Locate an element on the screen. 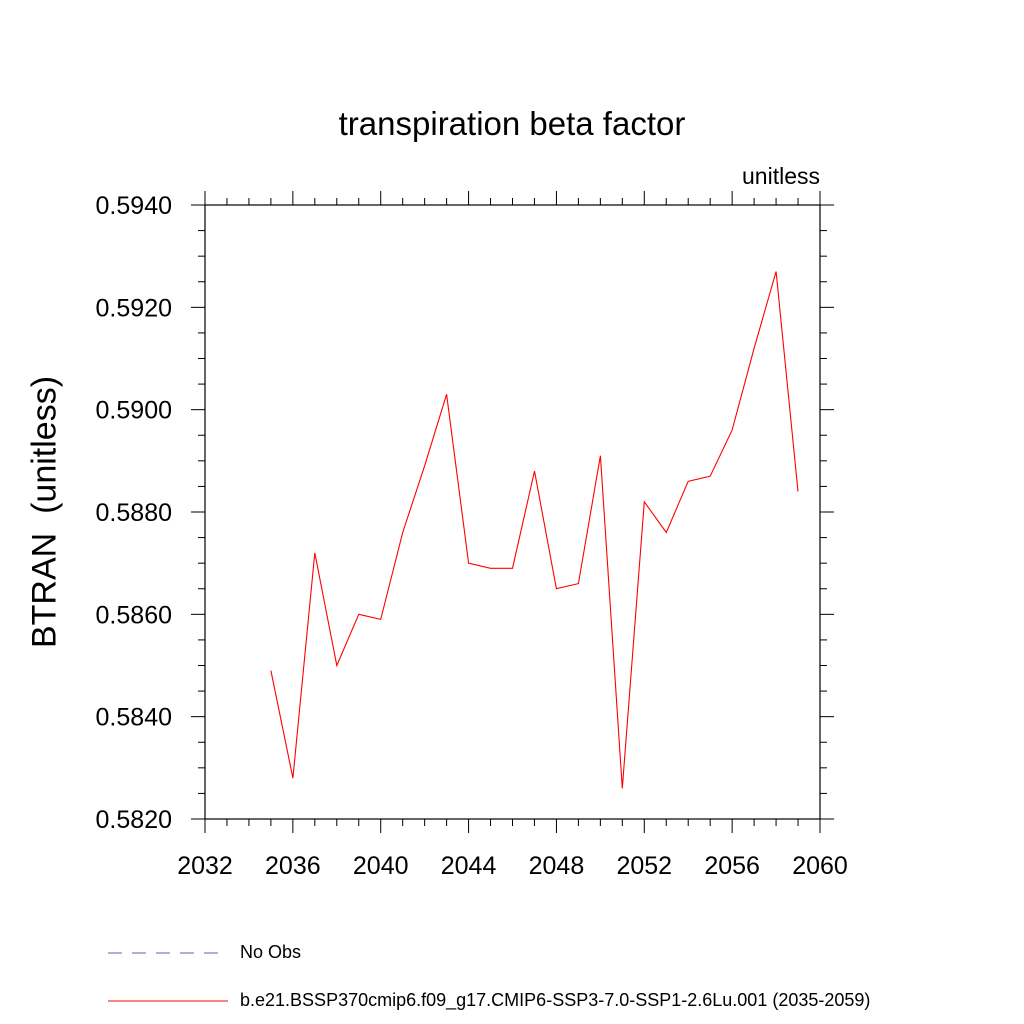  y-tick-label: 0.5900 is located at coordinates (134, 411).